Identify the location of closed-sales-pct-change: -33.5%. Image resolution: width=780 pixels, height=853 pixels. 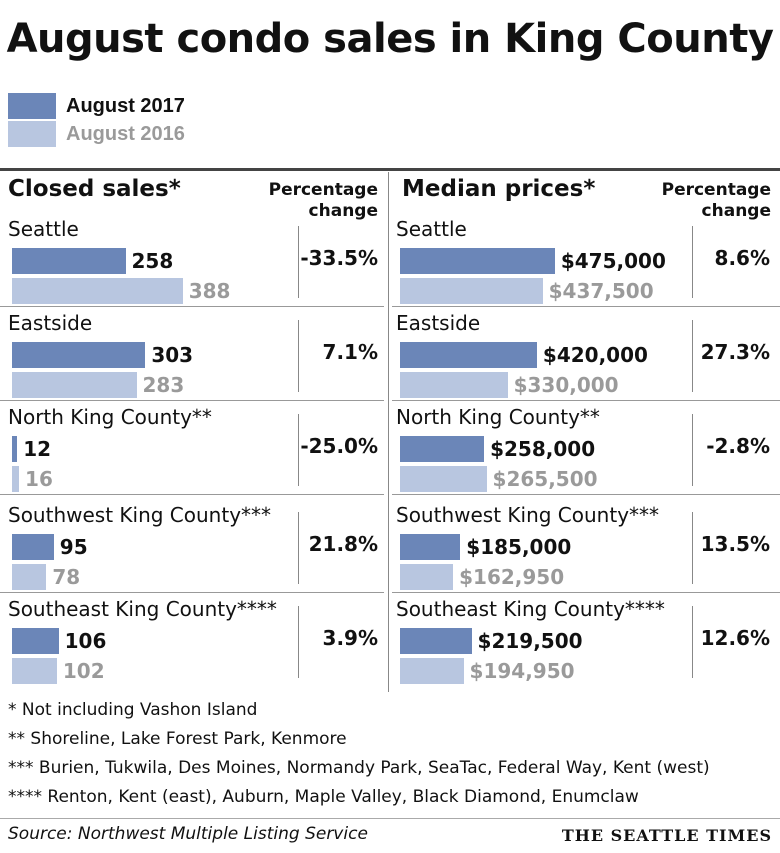
(339, 258).